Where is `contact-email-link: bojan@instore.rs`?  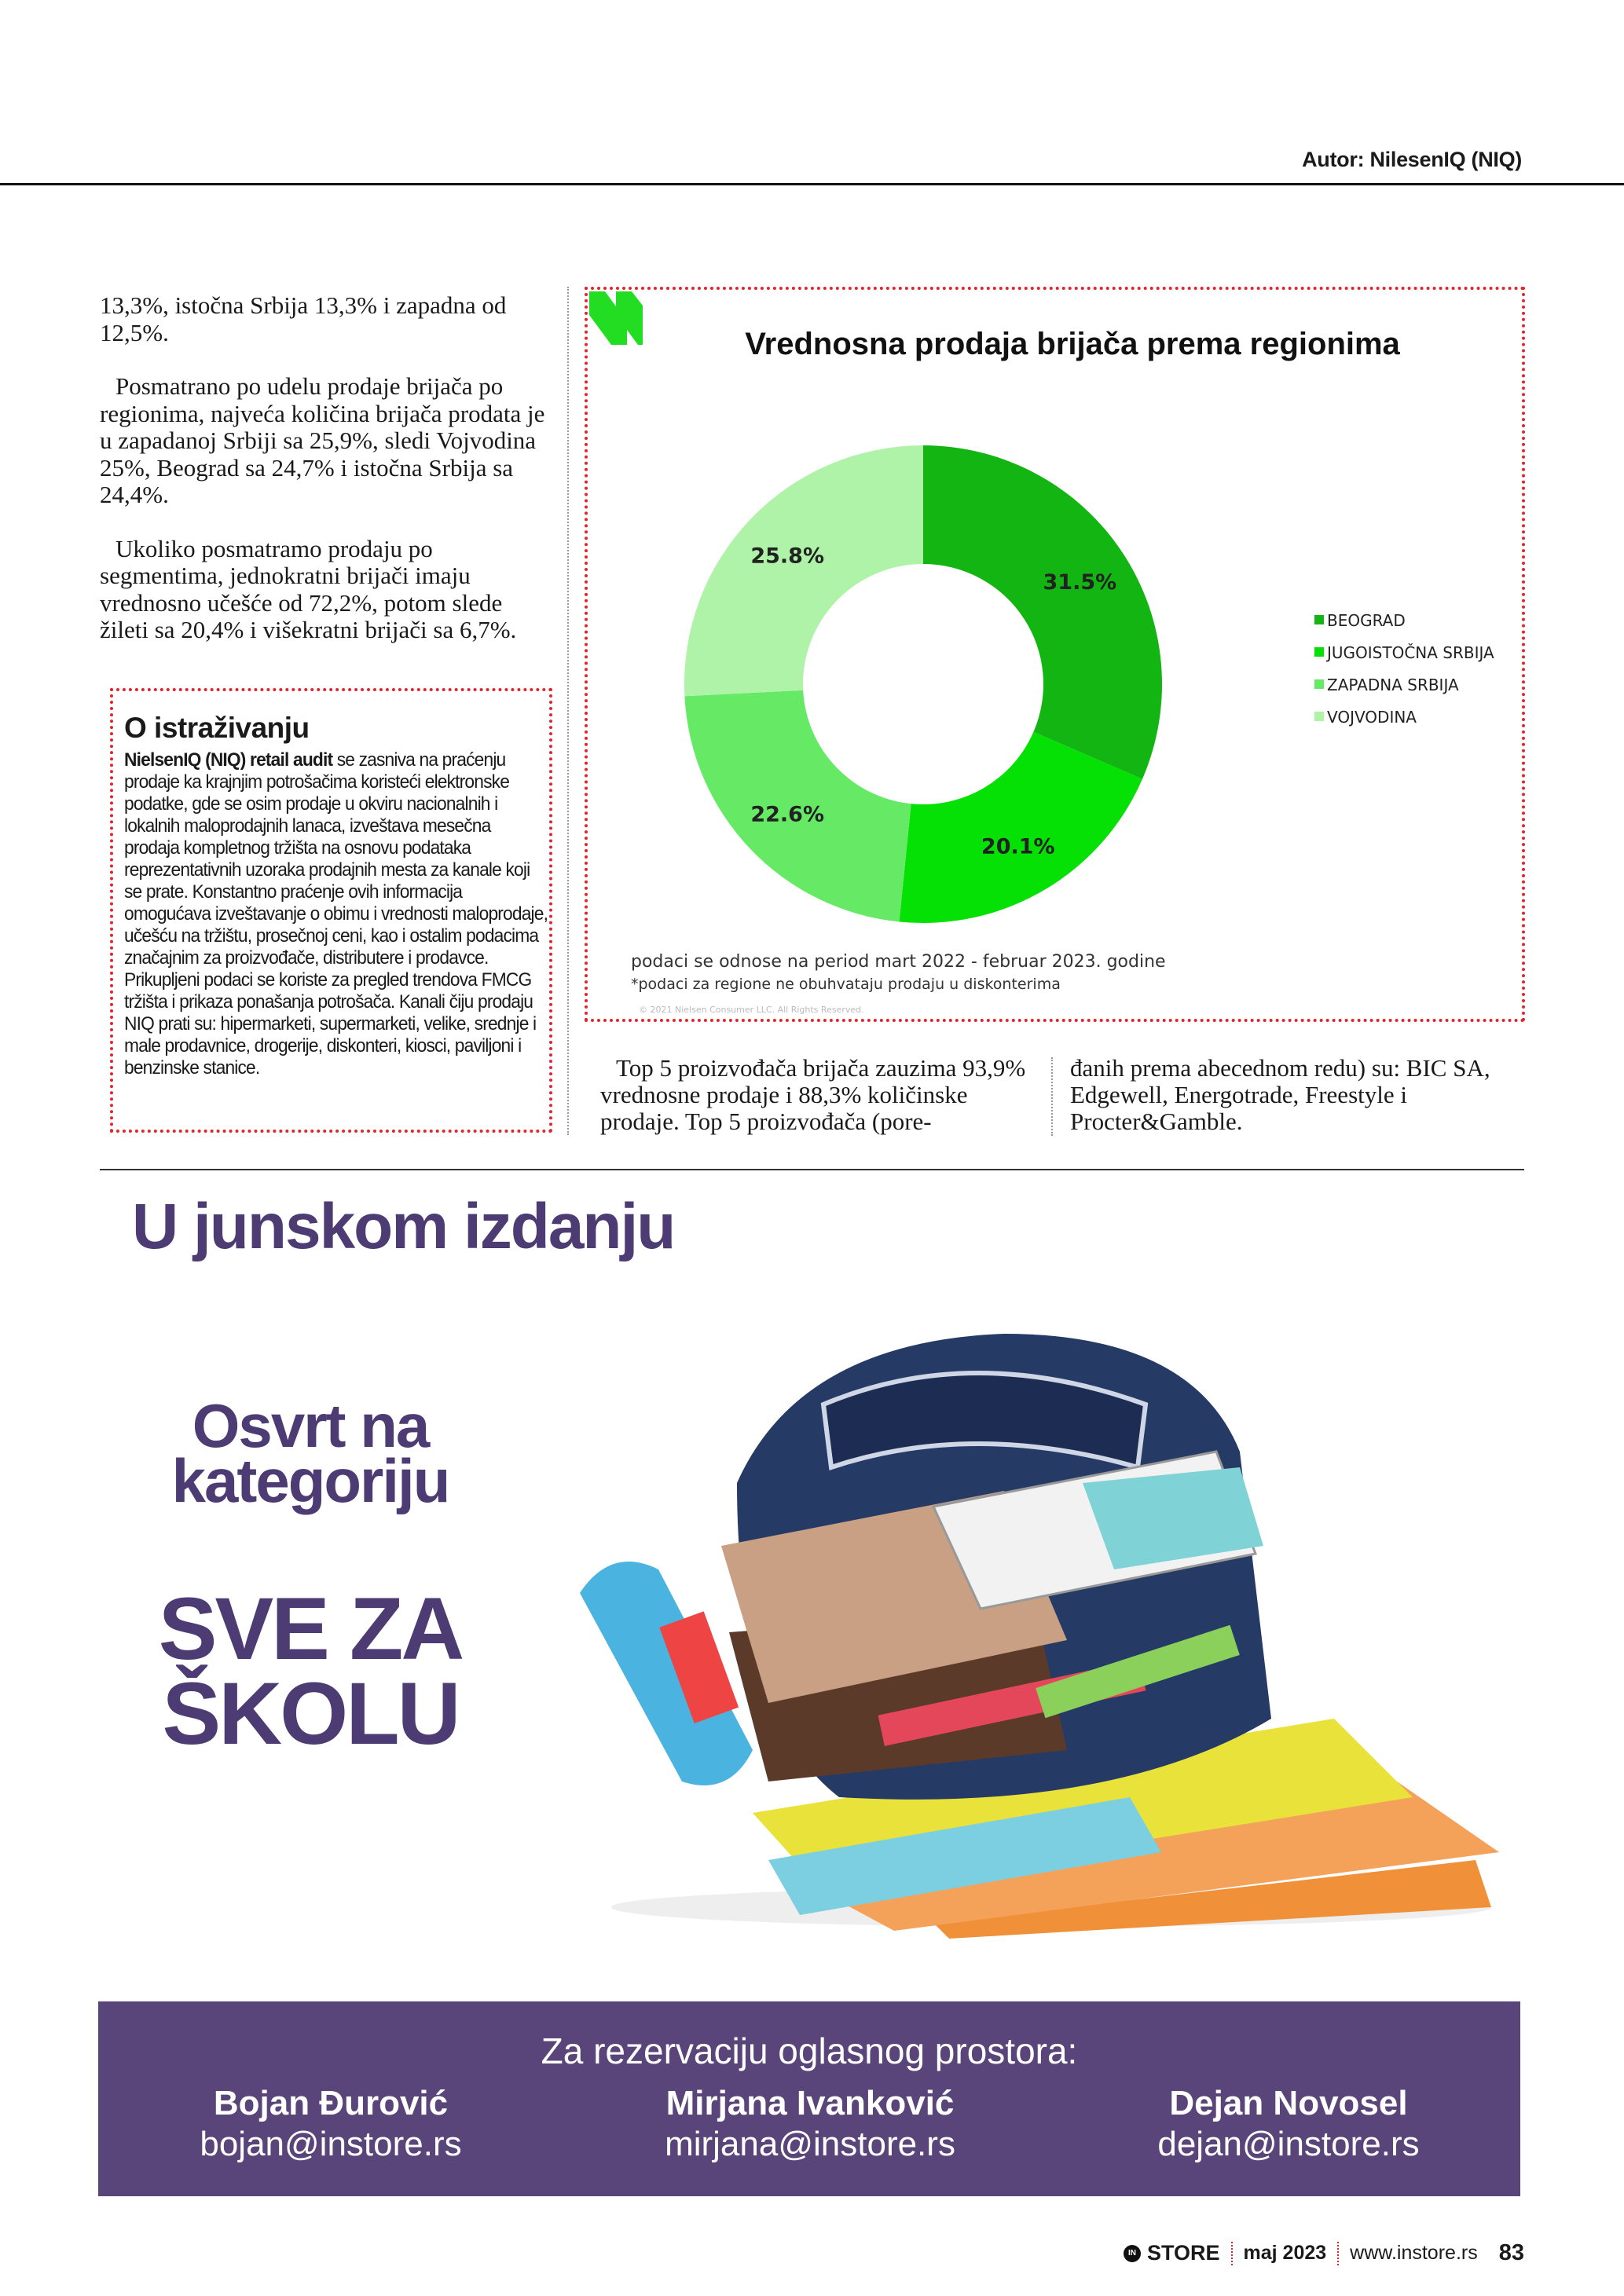
contact-email-link: bojan@instore.rs is located at coordinates (331, 2144).